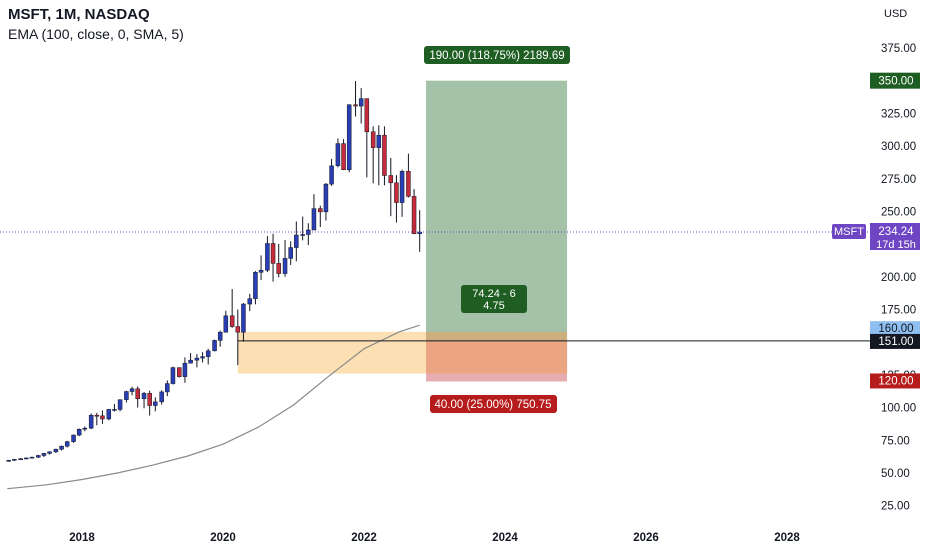  Describe the element at coordinates (434, 538) in the screenshot. I see `time-axis: 2018 2020 2022 2024 2026 2028` at that location.